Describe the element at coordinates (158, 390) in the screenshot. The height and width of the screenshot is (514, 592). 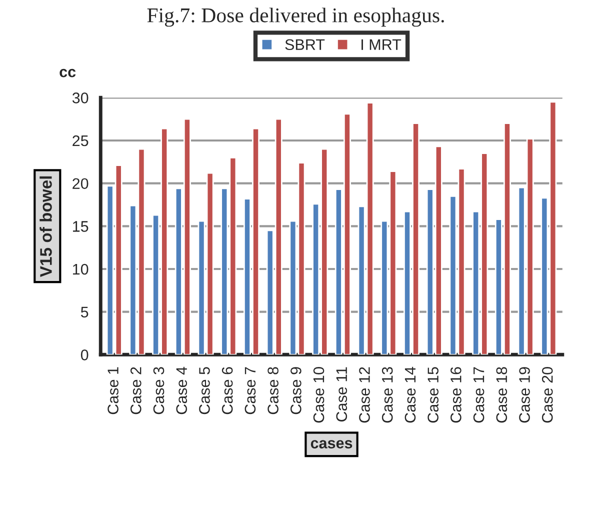
I see `x-tick-label: Case 3` at that location.